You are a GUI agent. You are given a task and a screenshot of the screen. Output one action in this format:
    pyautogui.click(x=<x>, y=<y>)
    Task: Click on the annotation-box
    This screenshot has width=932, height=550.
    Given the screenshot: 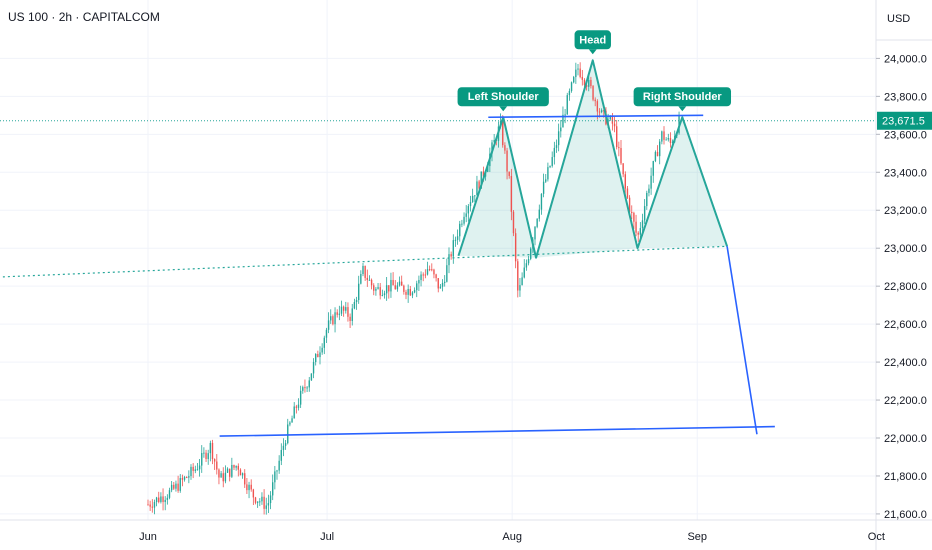 What is the action you would take?
    pyautogui.click(x=682, y=97)
    